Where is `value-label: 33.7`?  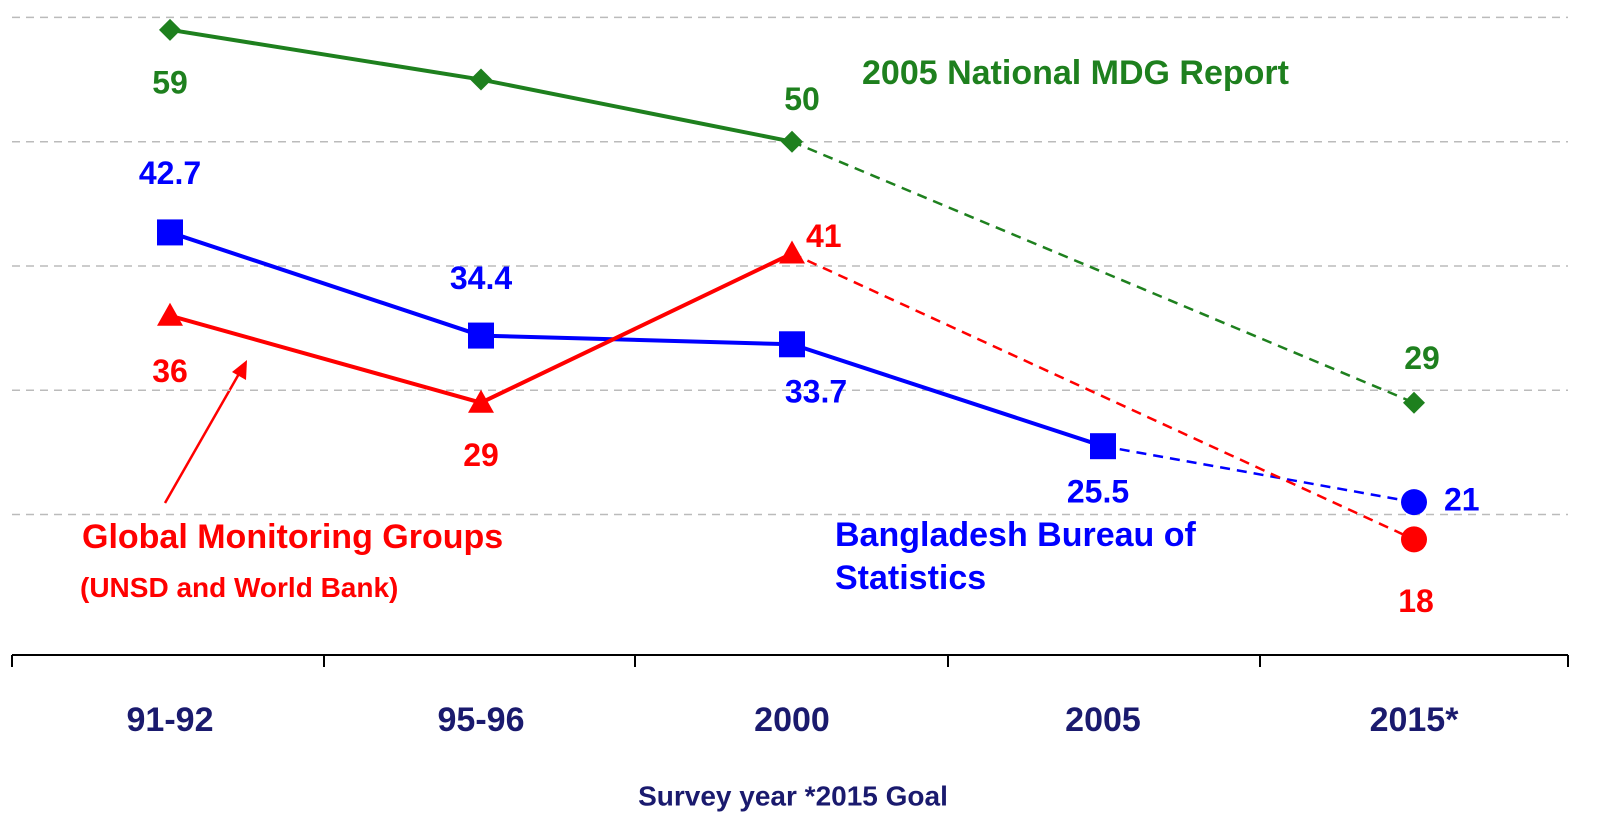 value-label: 33.7 is located at coordinates (816, 392).